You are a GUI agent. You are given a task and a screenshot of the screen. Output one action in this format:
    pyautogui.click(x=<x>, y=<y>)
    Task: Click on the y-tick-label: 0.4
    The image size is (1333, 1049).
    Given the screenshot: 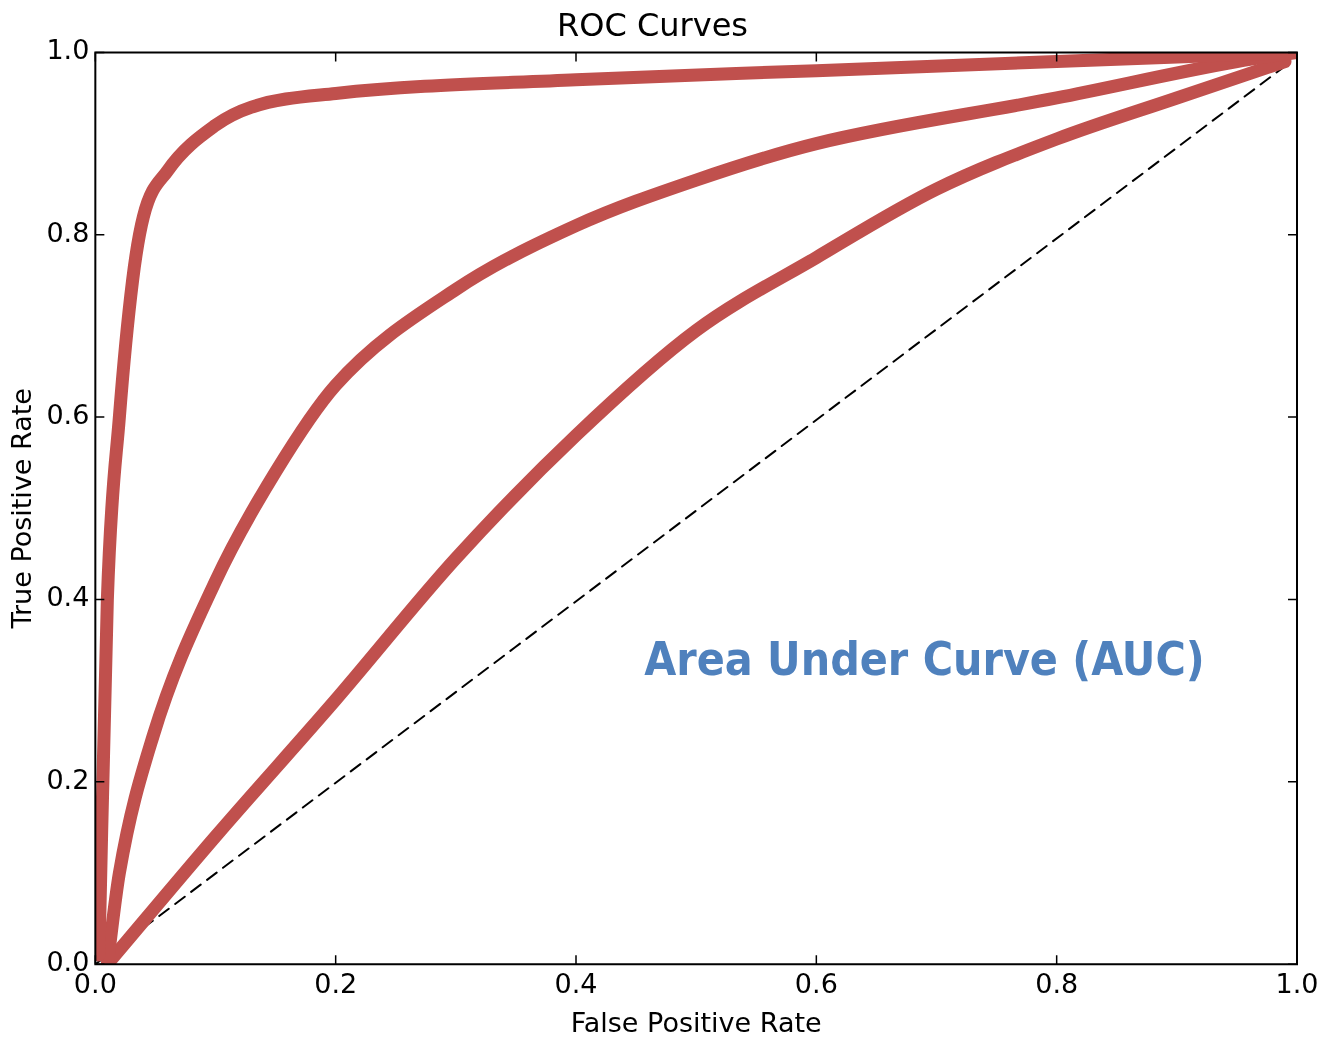 What is the action you would take?
    pyautogui.click(x=68, y=597)
    